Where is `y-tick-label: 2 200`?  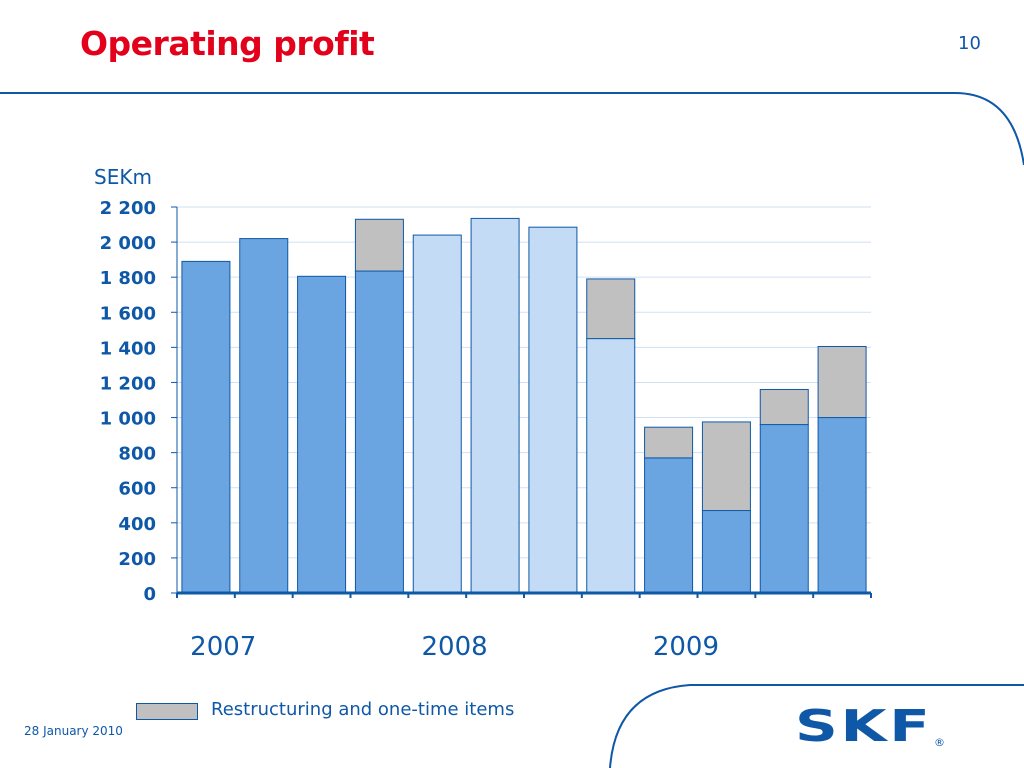
y-tick-label: 2 200 is located at coordinates (128, 208).